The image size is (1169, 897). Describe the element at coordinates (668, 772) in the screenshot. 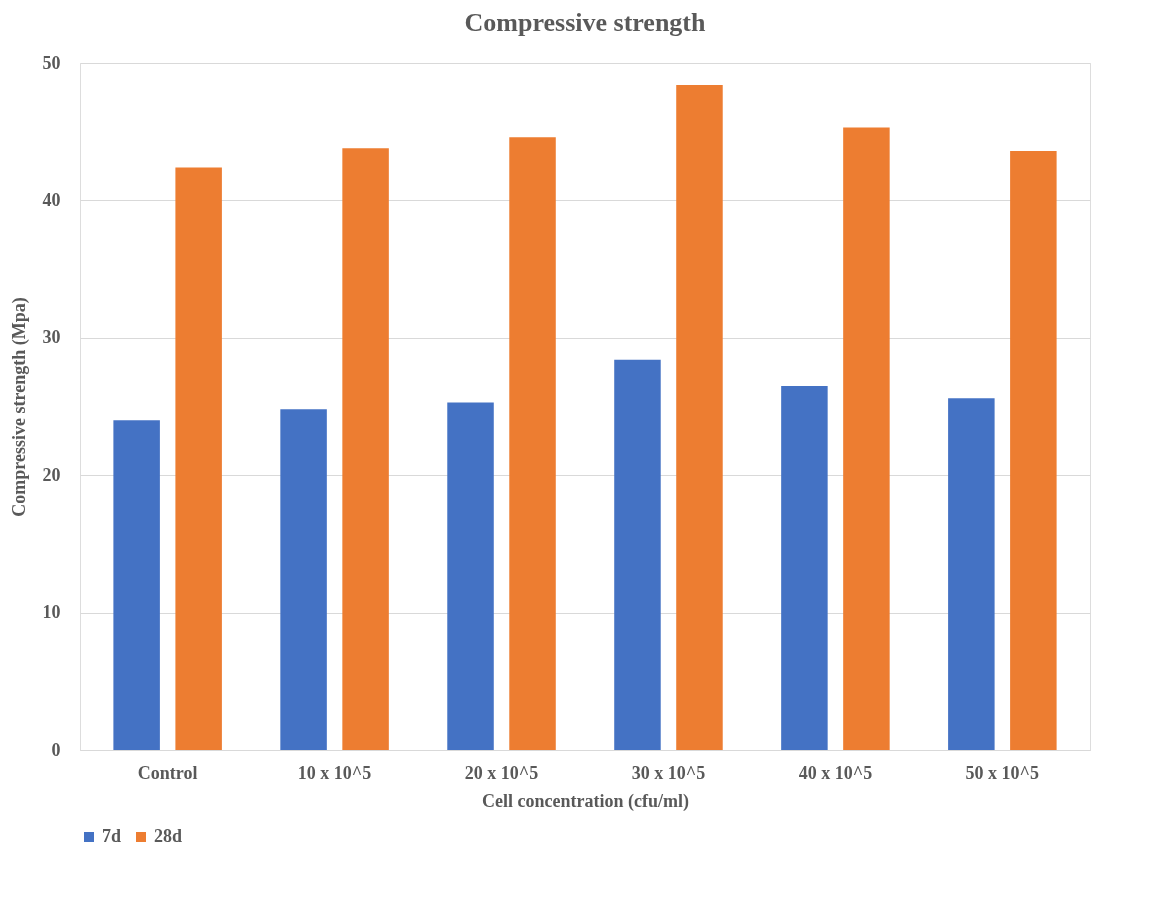

I see `x-tick-label: 30 x 10^5` at that location.